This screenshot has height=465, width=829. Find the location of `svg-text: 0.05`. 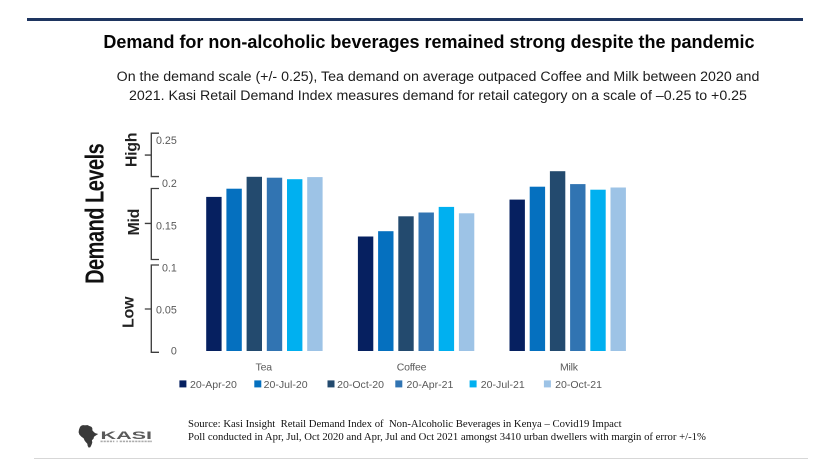

svg-text: 0.05 is located at coordinates (166, 310).